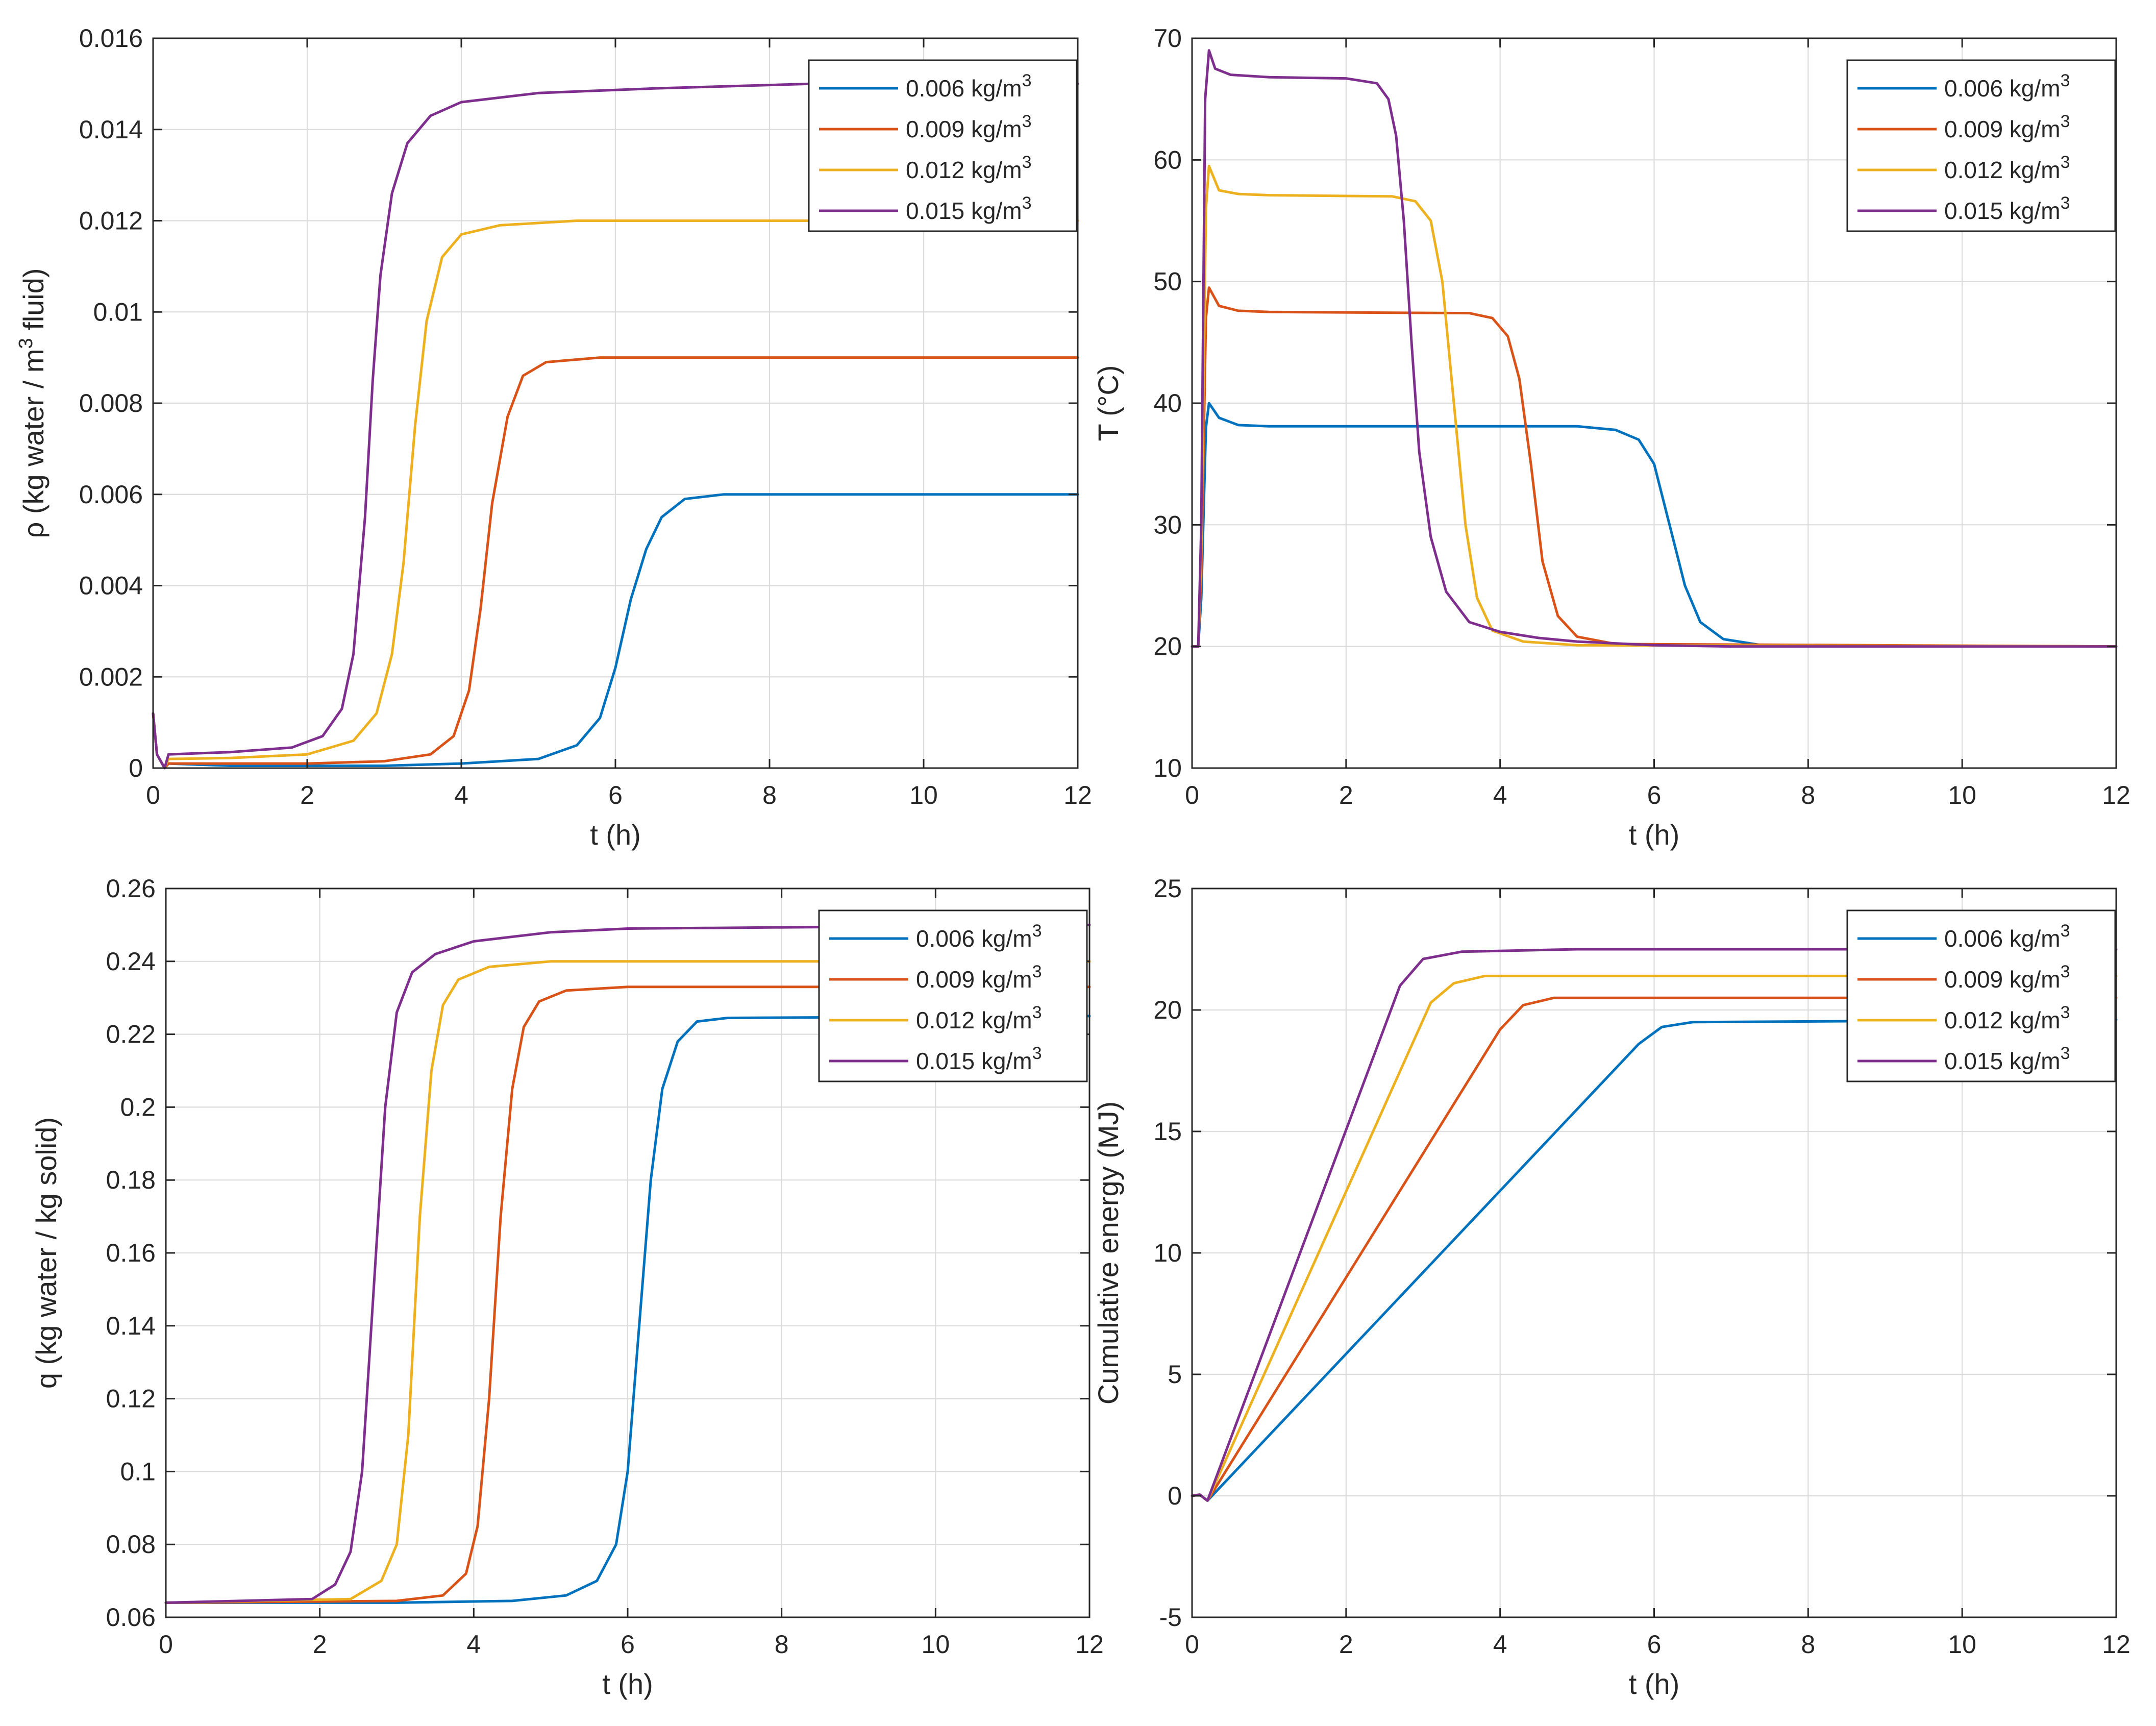  What do you see at coordinates (111, 38) in the screenshot?
I see `y-tick-label: 0.016` at bounding box center [111, 38].